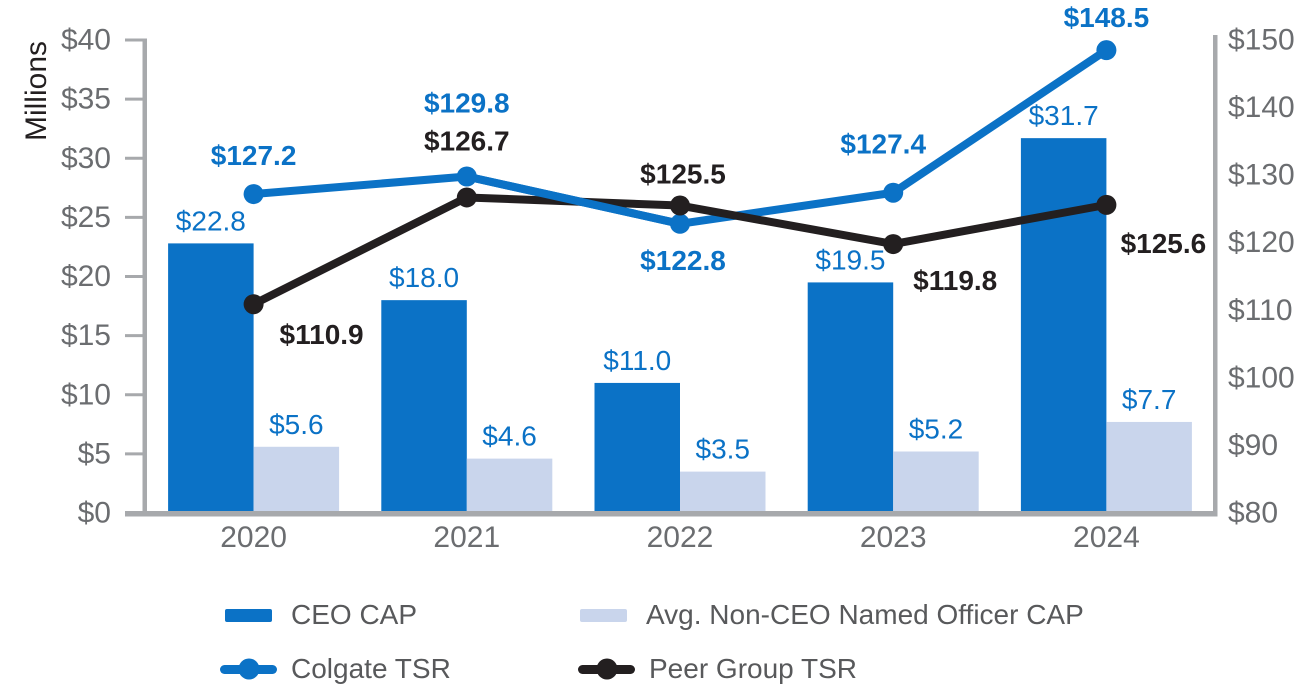  Describe the element at coordinates (893, 192) in the screenshot. I see `colgate-tsr-point-2023` at that location.